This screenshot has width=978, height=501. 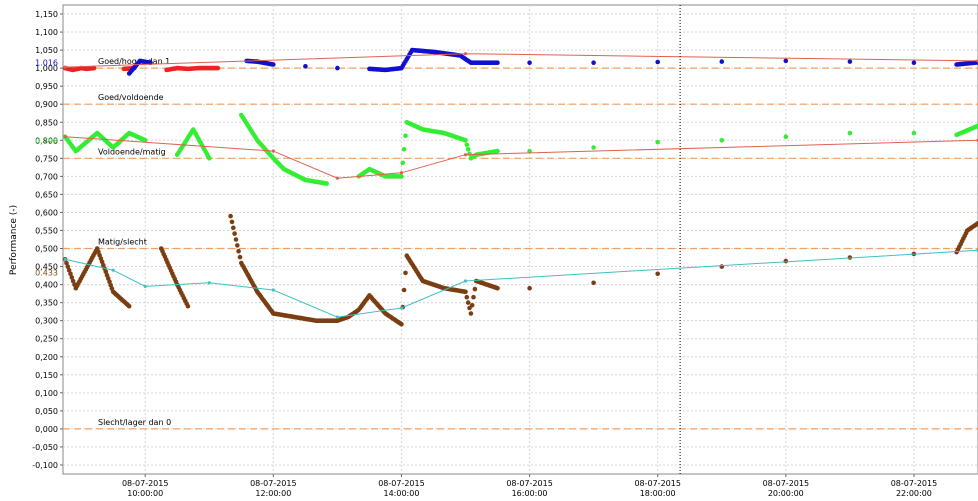 I want to click on y-tick-label: -0,100, so click(x=45, y=465).